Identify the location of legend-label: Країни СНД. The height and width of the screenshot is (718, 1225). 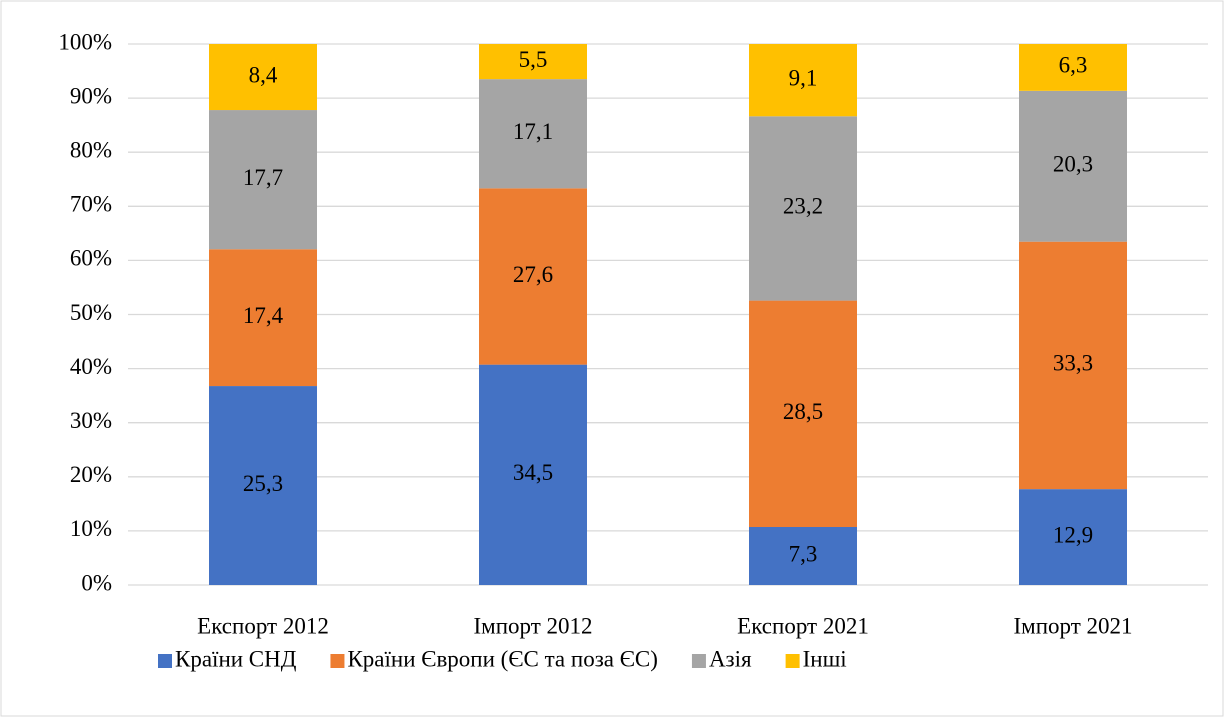
(236, 658).